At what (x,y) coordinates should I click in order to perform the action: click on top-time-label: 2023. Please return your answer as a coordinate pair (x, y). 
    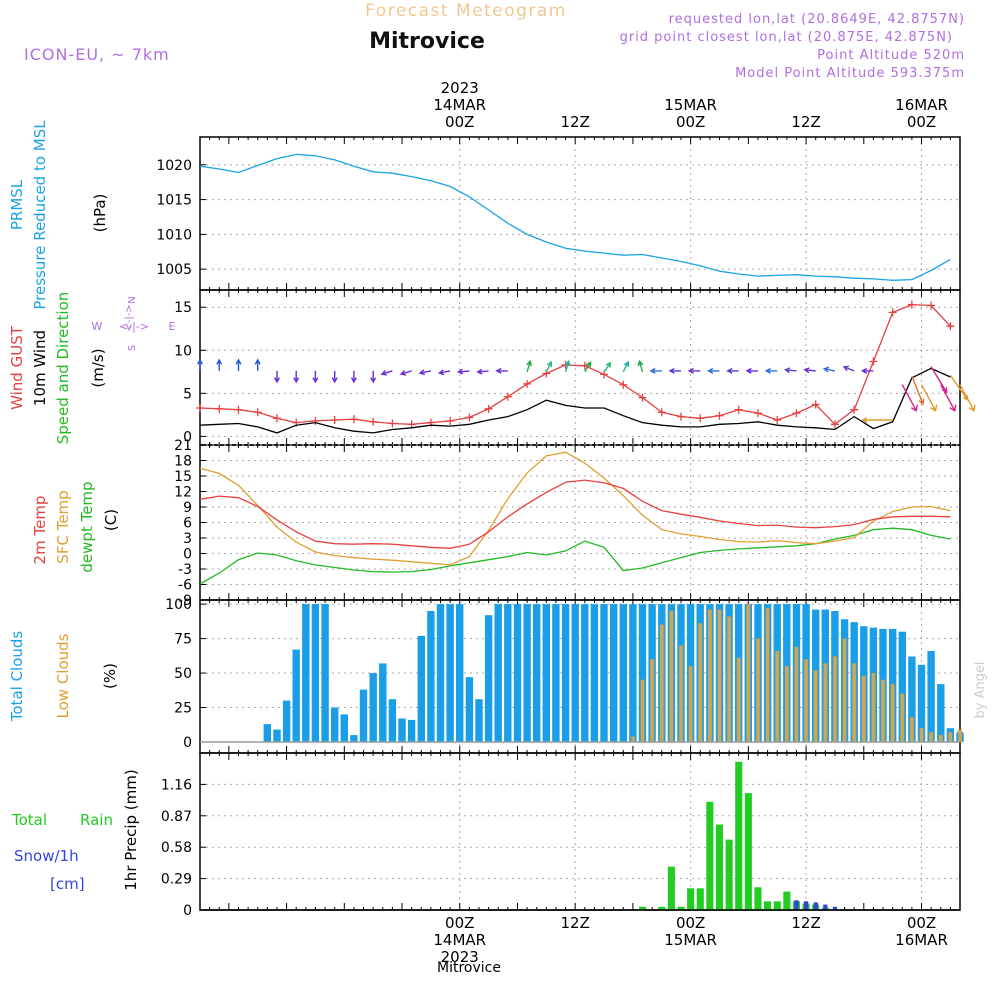
    Looking at the image, I should click on (460, 88).